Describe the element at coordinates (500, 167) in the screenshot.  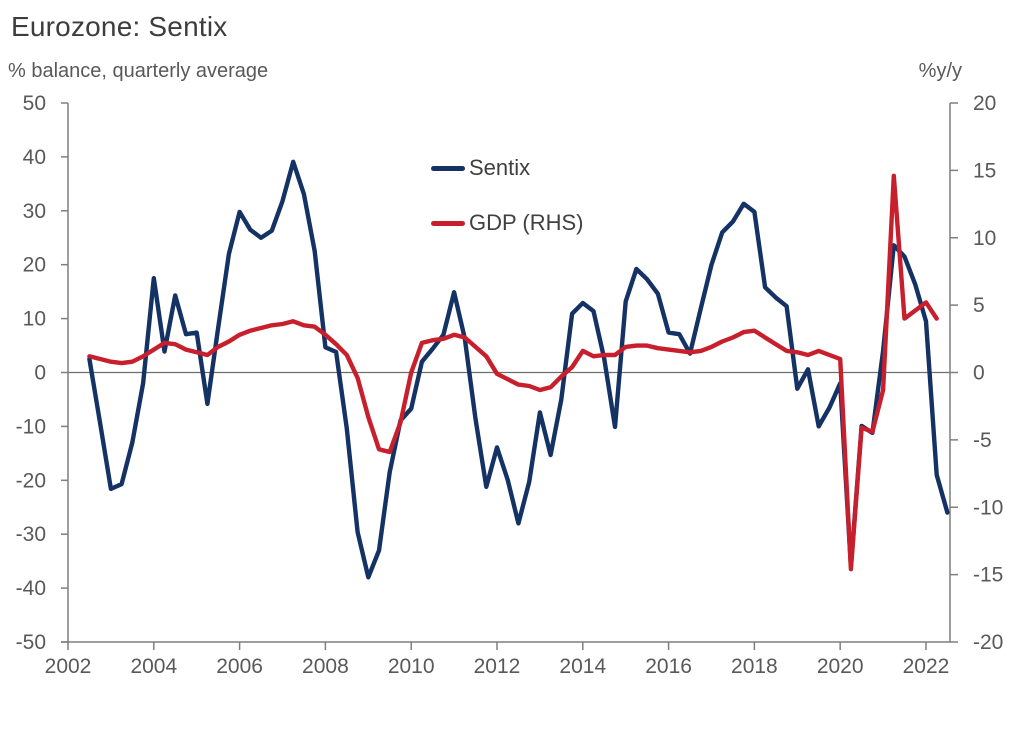
I see `legend-label-sentix: Sentix` at that location.